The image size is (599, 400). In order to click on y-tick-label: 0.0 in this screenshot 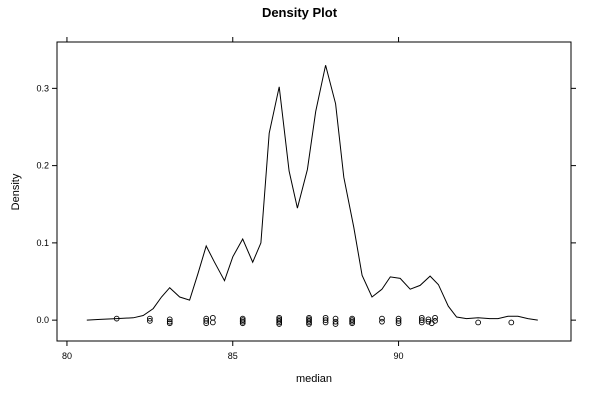, I will do `click(42, 320)`.